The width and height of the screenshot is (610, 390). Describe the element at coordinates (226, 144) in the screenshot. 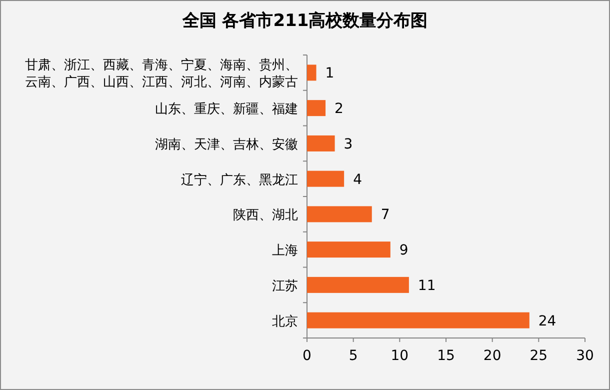

I see `ycat: 湖南、天津、吉林、安徽` at that location.